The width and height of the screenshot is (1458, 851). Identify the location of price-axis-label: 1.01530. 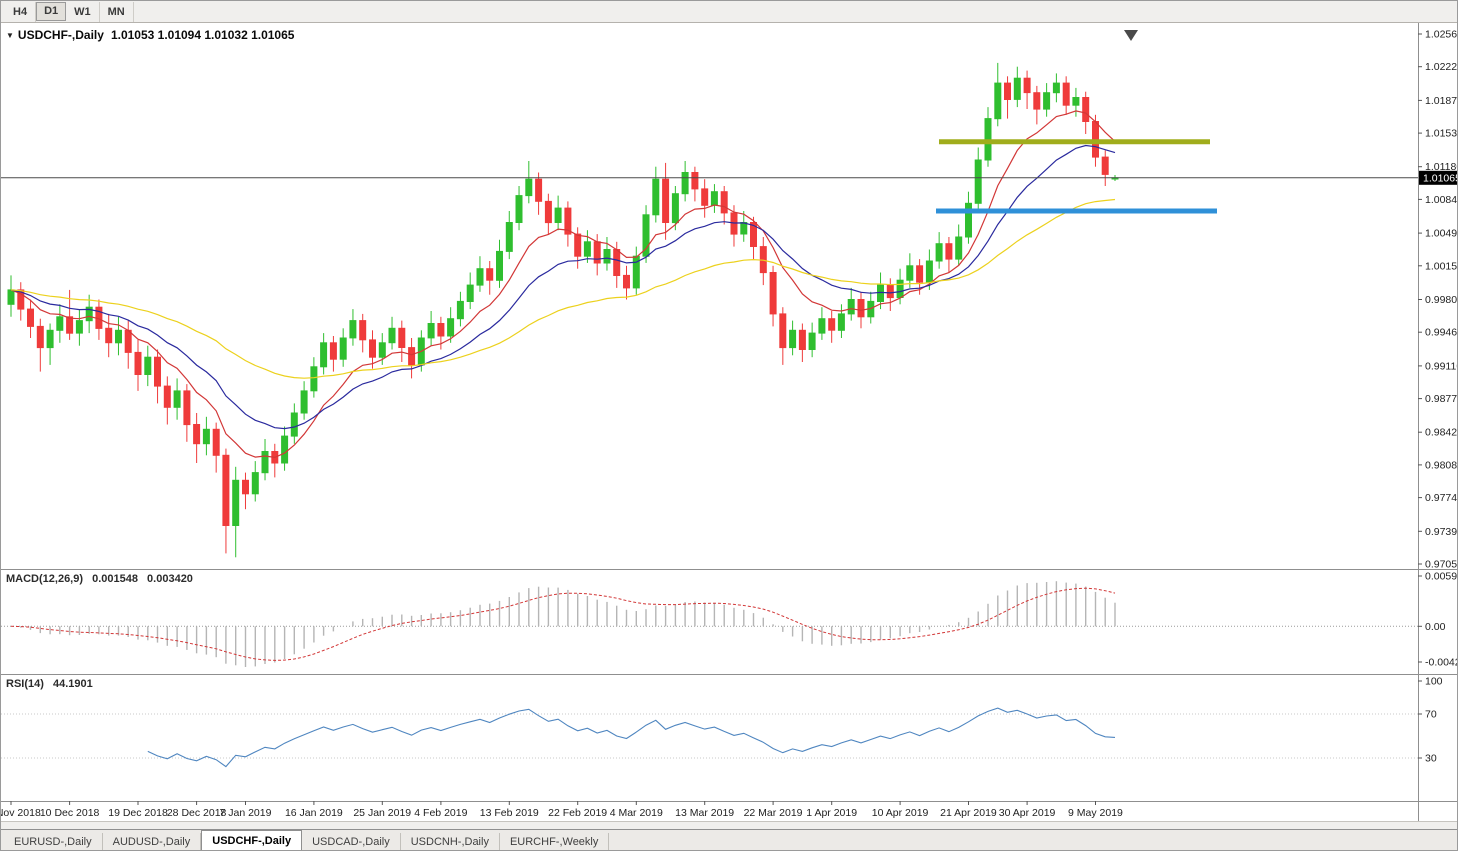
(1441, 134).